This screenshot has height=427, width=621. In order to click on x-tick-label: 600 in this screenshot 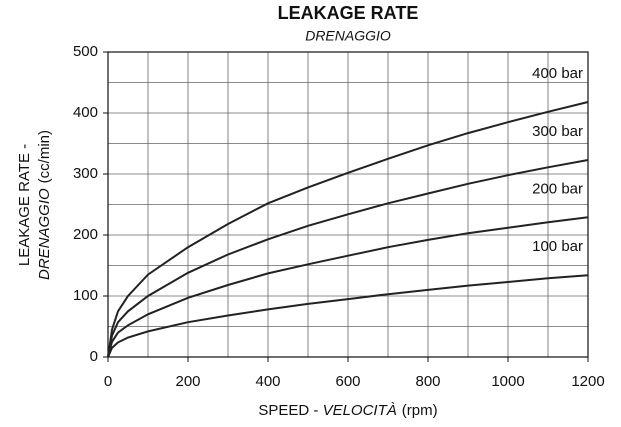, I will do `click(347, 381)`.